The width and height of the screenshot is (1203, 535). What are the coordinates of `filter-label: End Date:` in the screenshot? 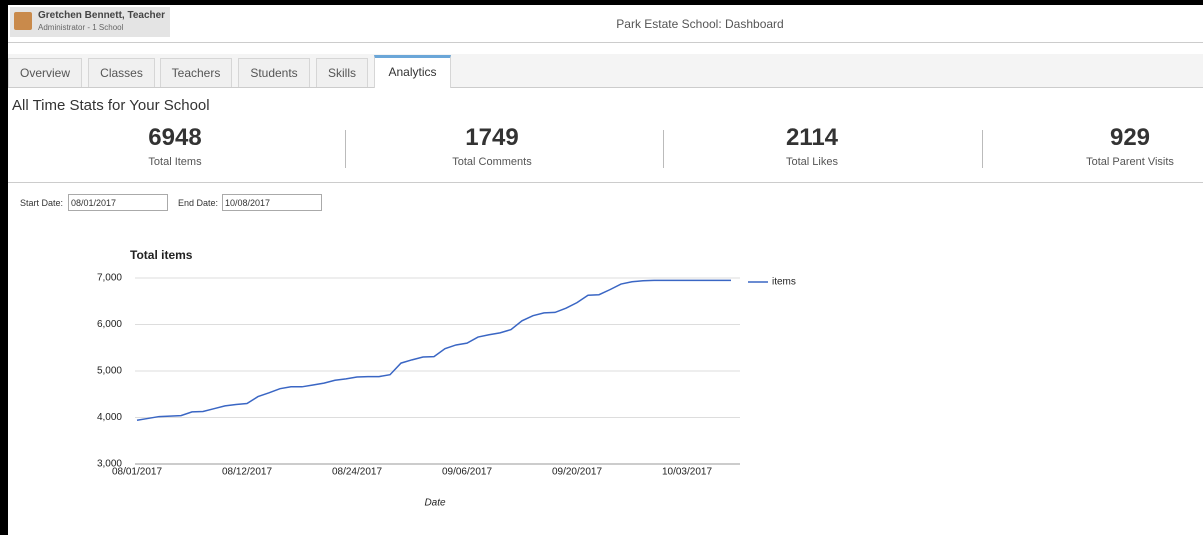 It's located at (198, 203).